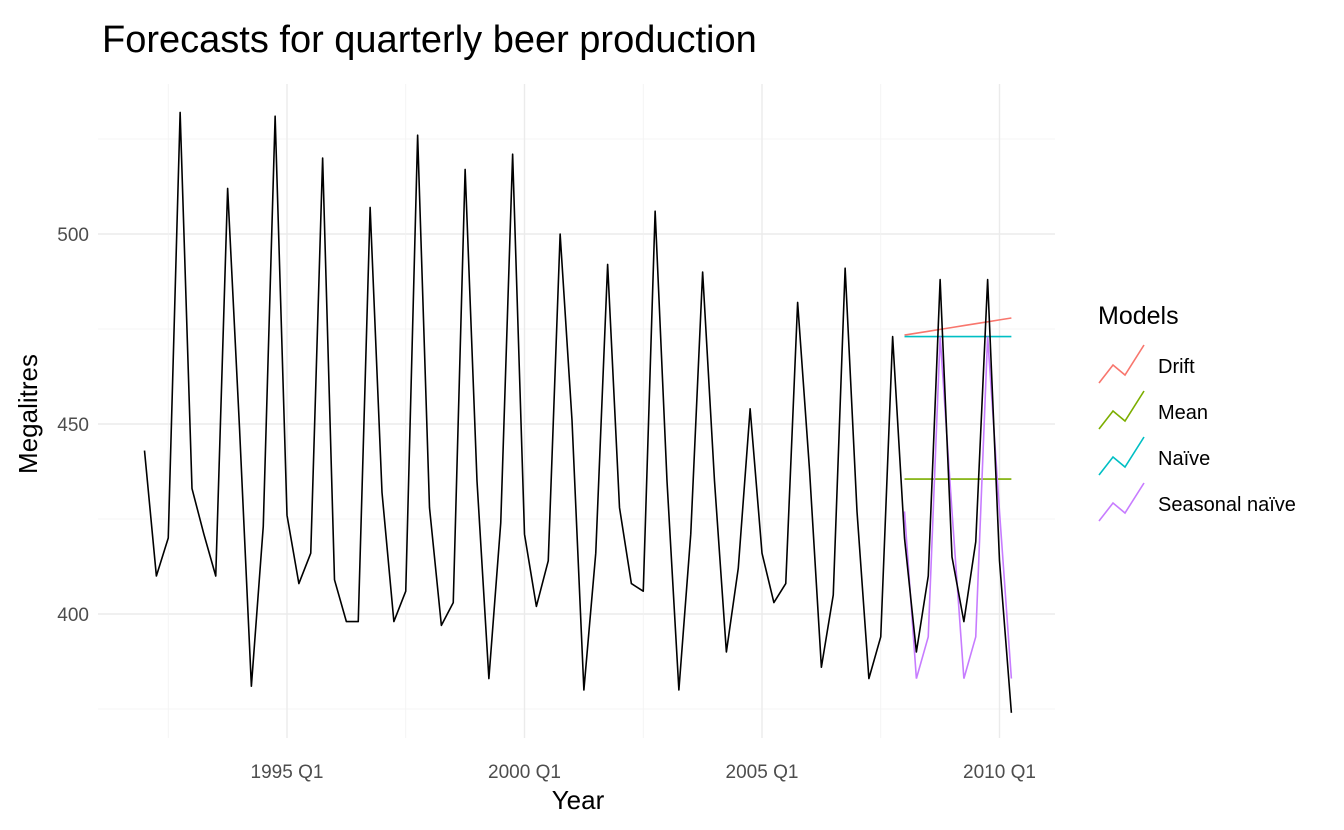  Describe the element at coordinates (28, 414) in the screenshot. I see `y-axis-title: Megalitres` at that location.